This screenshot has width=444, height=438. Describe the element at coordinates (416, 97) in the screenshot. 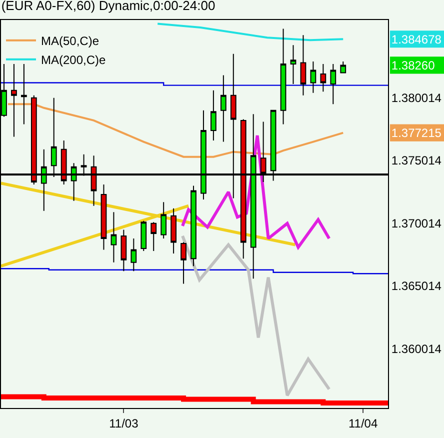

I see `y-tick-label: 1.380014` at that location.